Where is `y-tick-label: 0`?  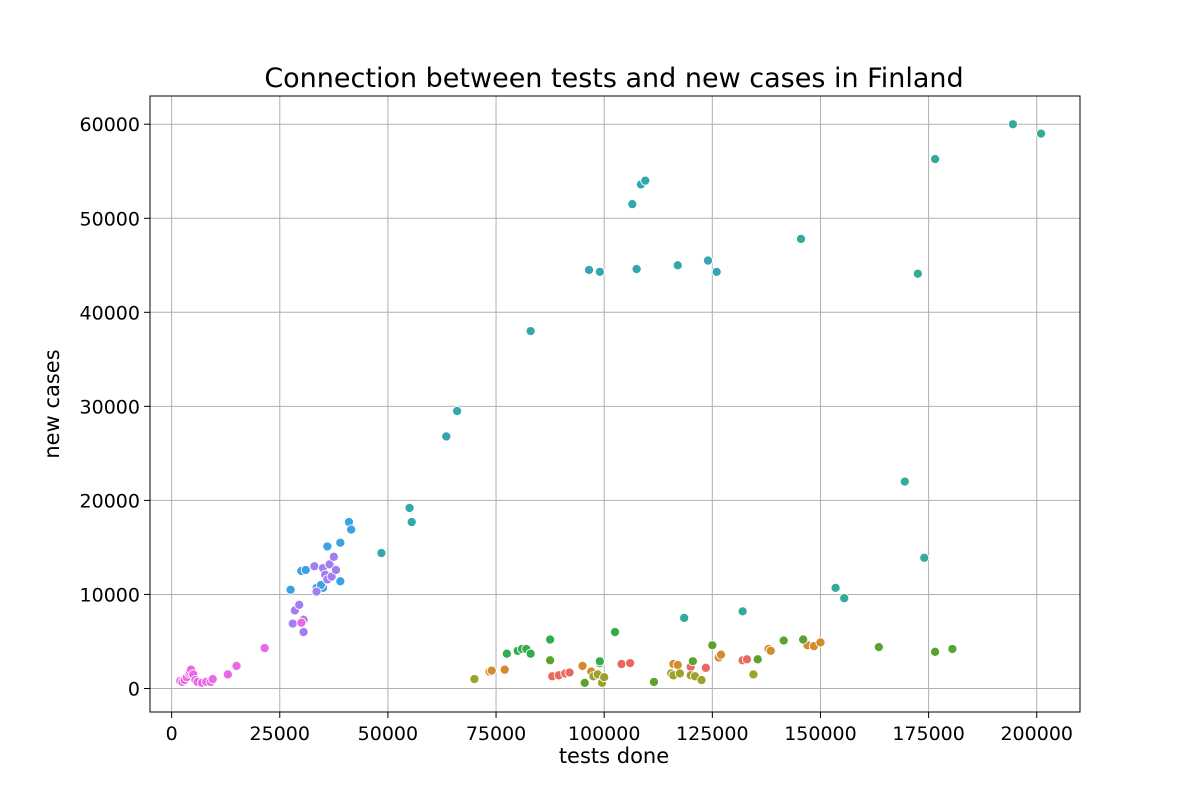 y-tick-label: 0 is located at coordinates (134, 689).